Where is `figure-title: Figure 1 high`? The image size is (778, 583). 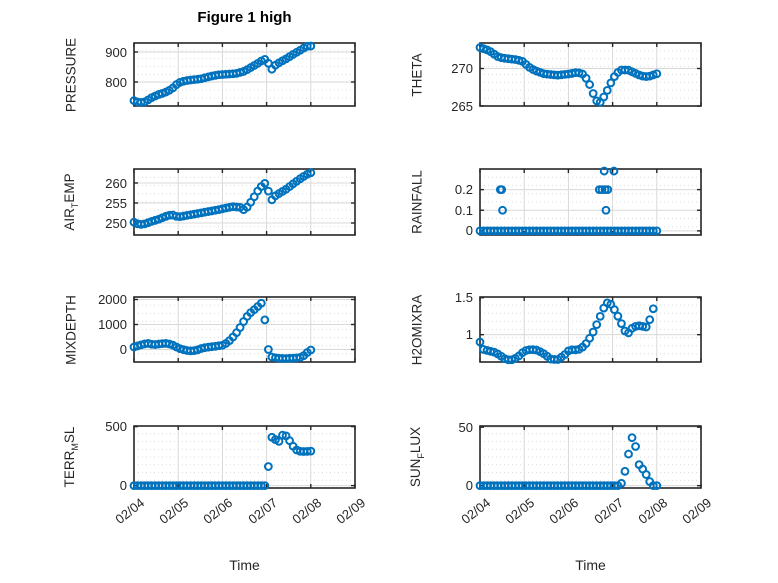 figure-title: Figure 1 high is located at coordinates (244, 17).